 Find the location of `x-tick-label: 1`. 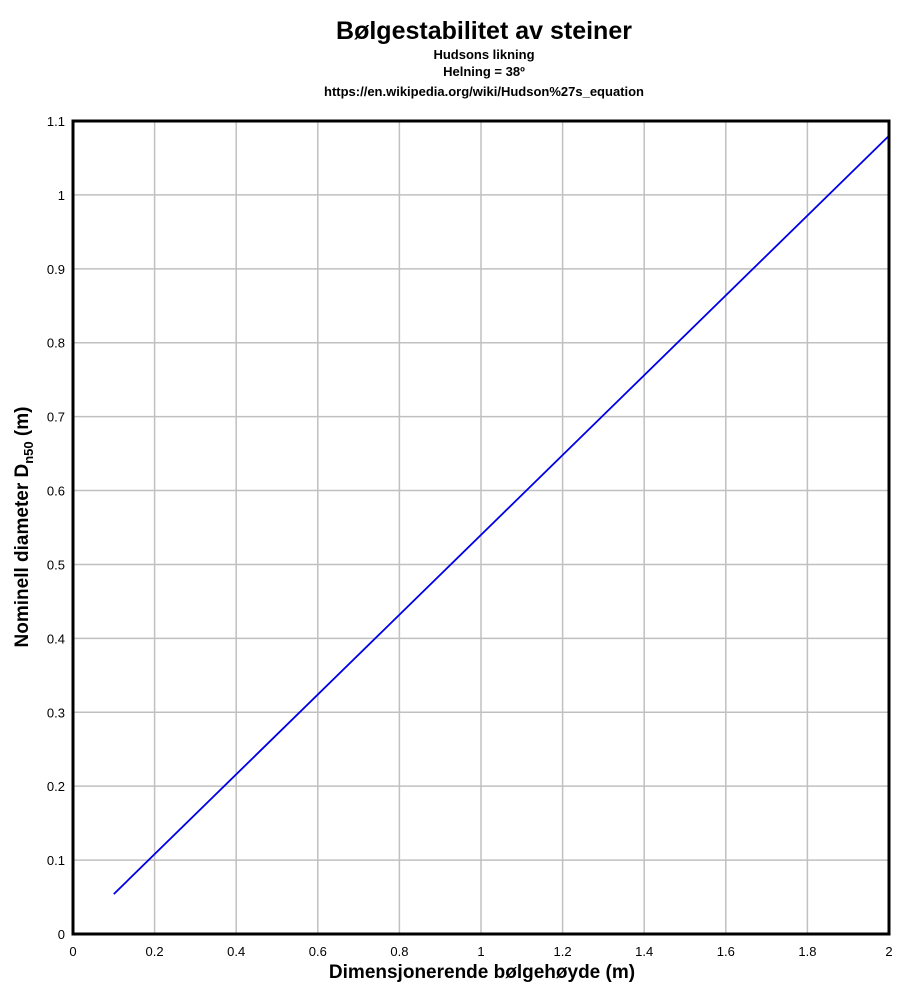

x-tick-label: 1 is located at coordinates (480, 951).